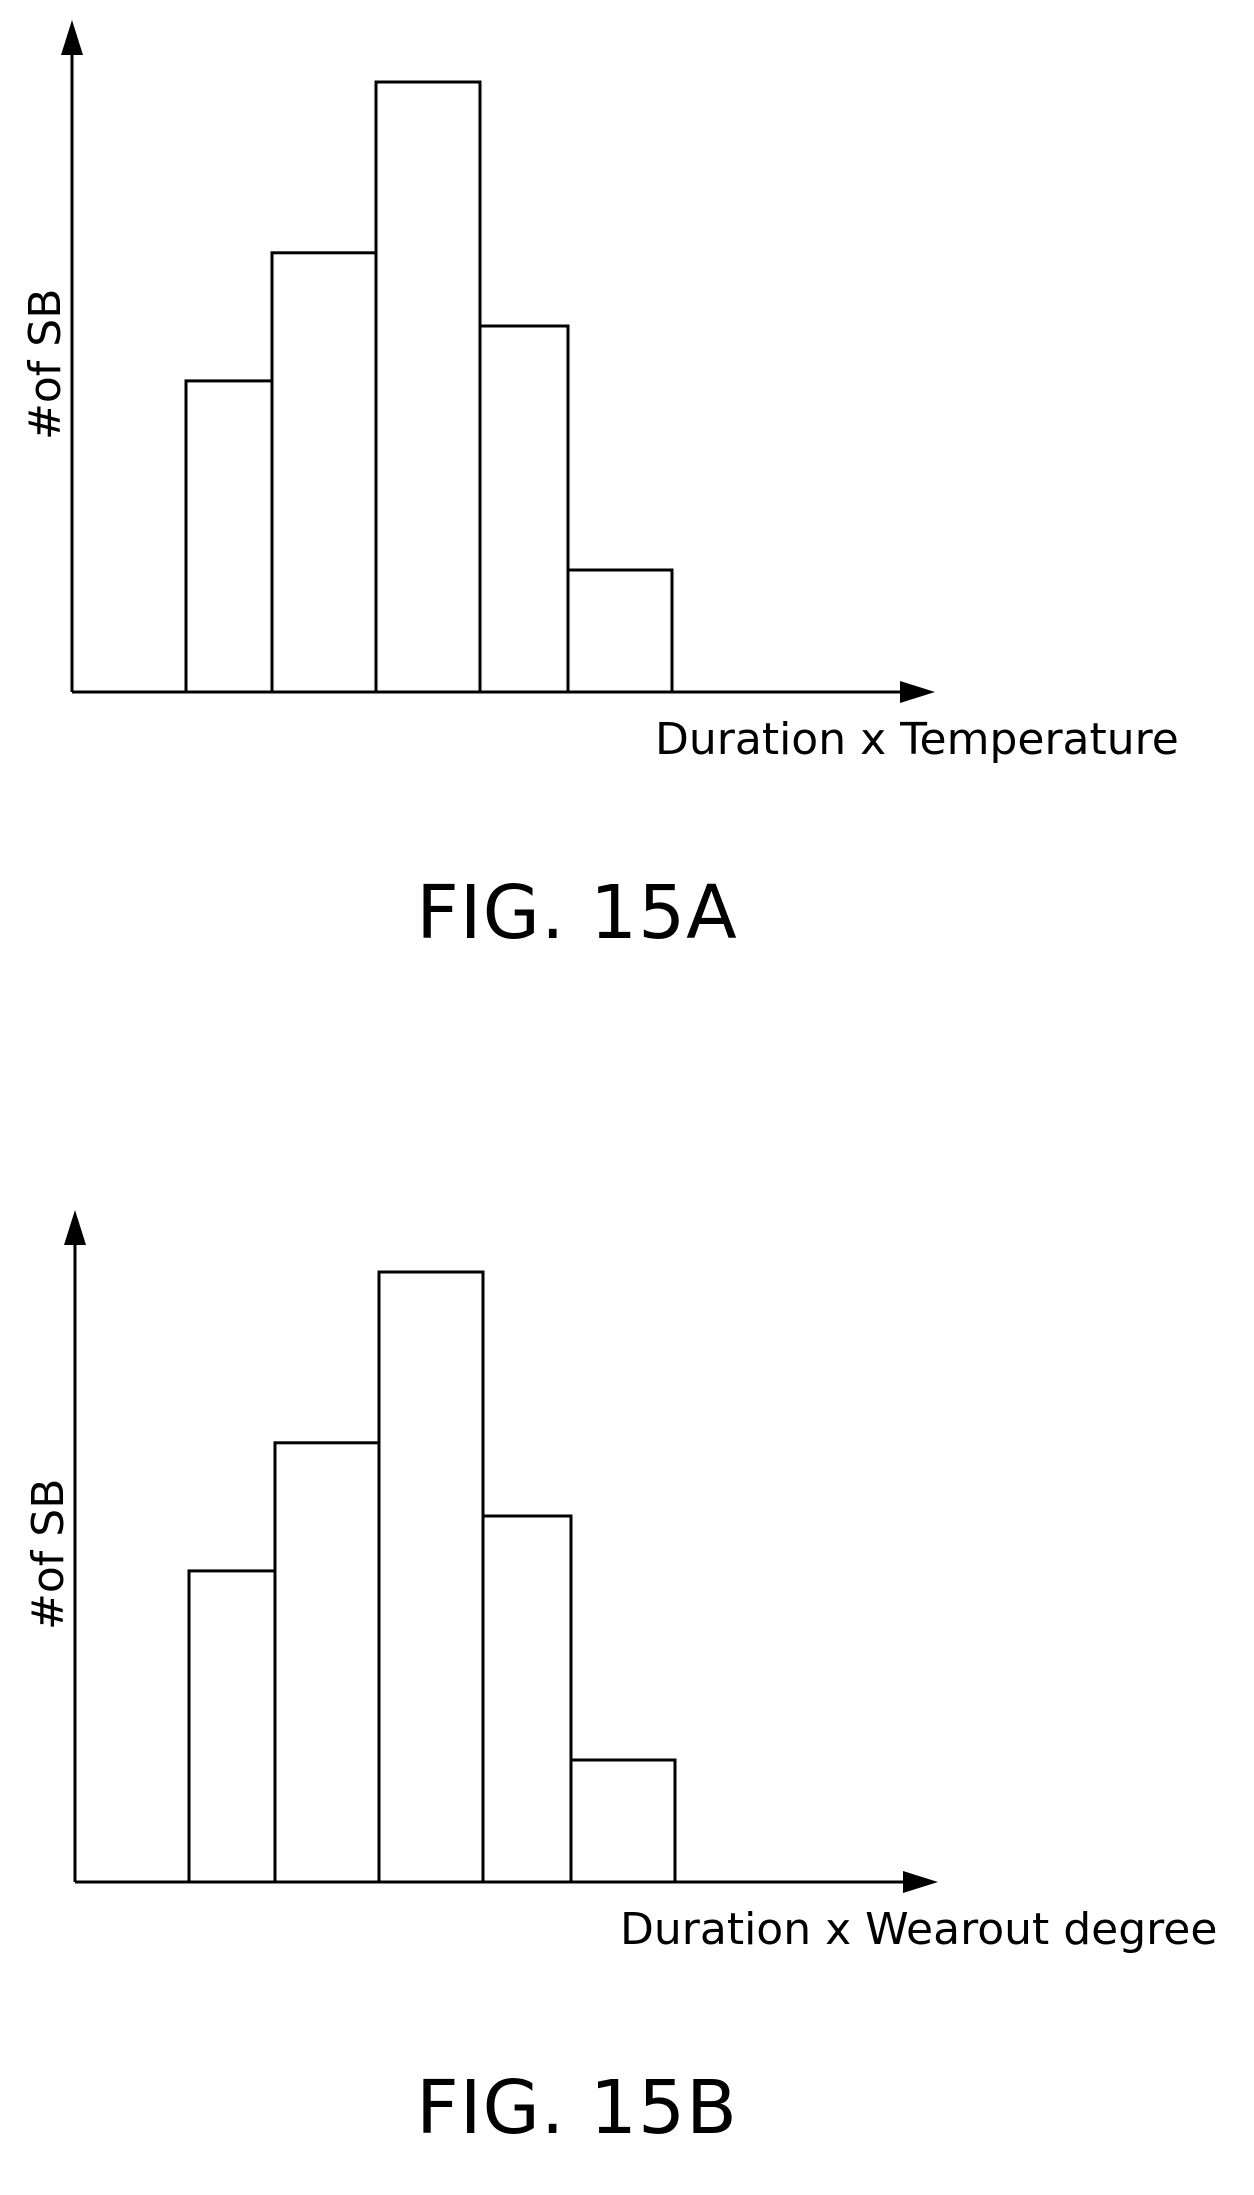 The image size is (1254, 2195). What do you see at coordinates (577, 2108) in the screenshot?
I see `figure-caption: FIG. 15B` at bounding box center [577, 2108].